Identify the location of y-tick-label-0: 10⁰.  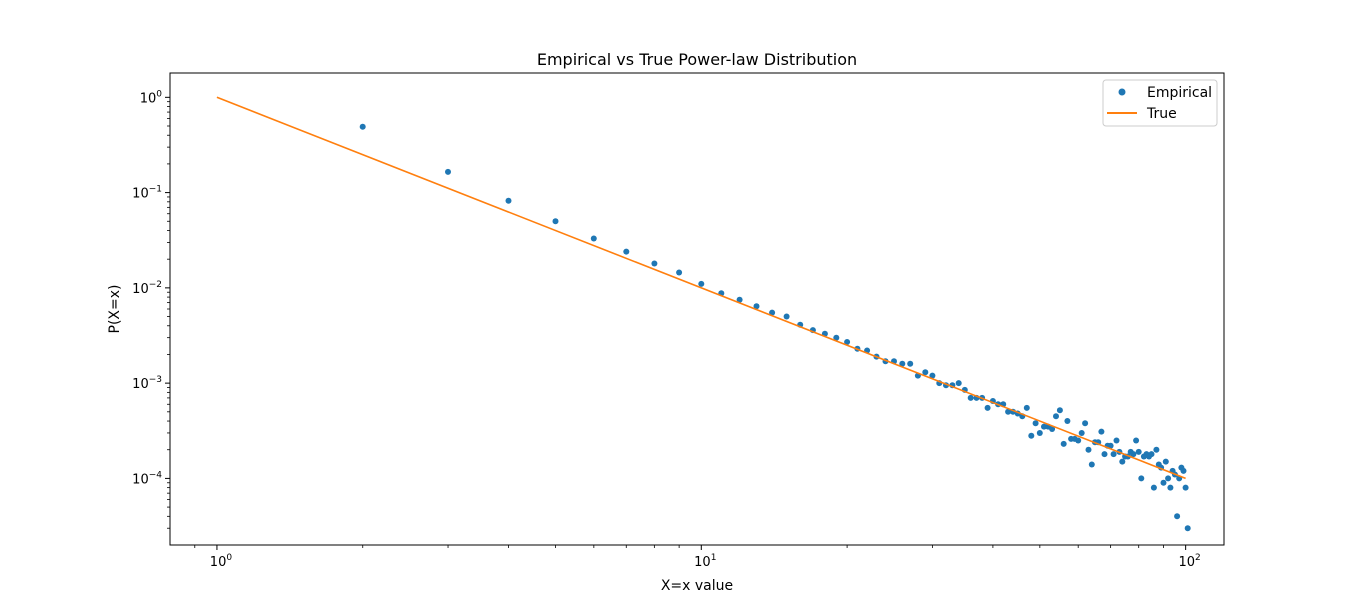
(151, 97).